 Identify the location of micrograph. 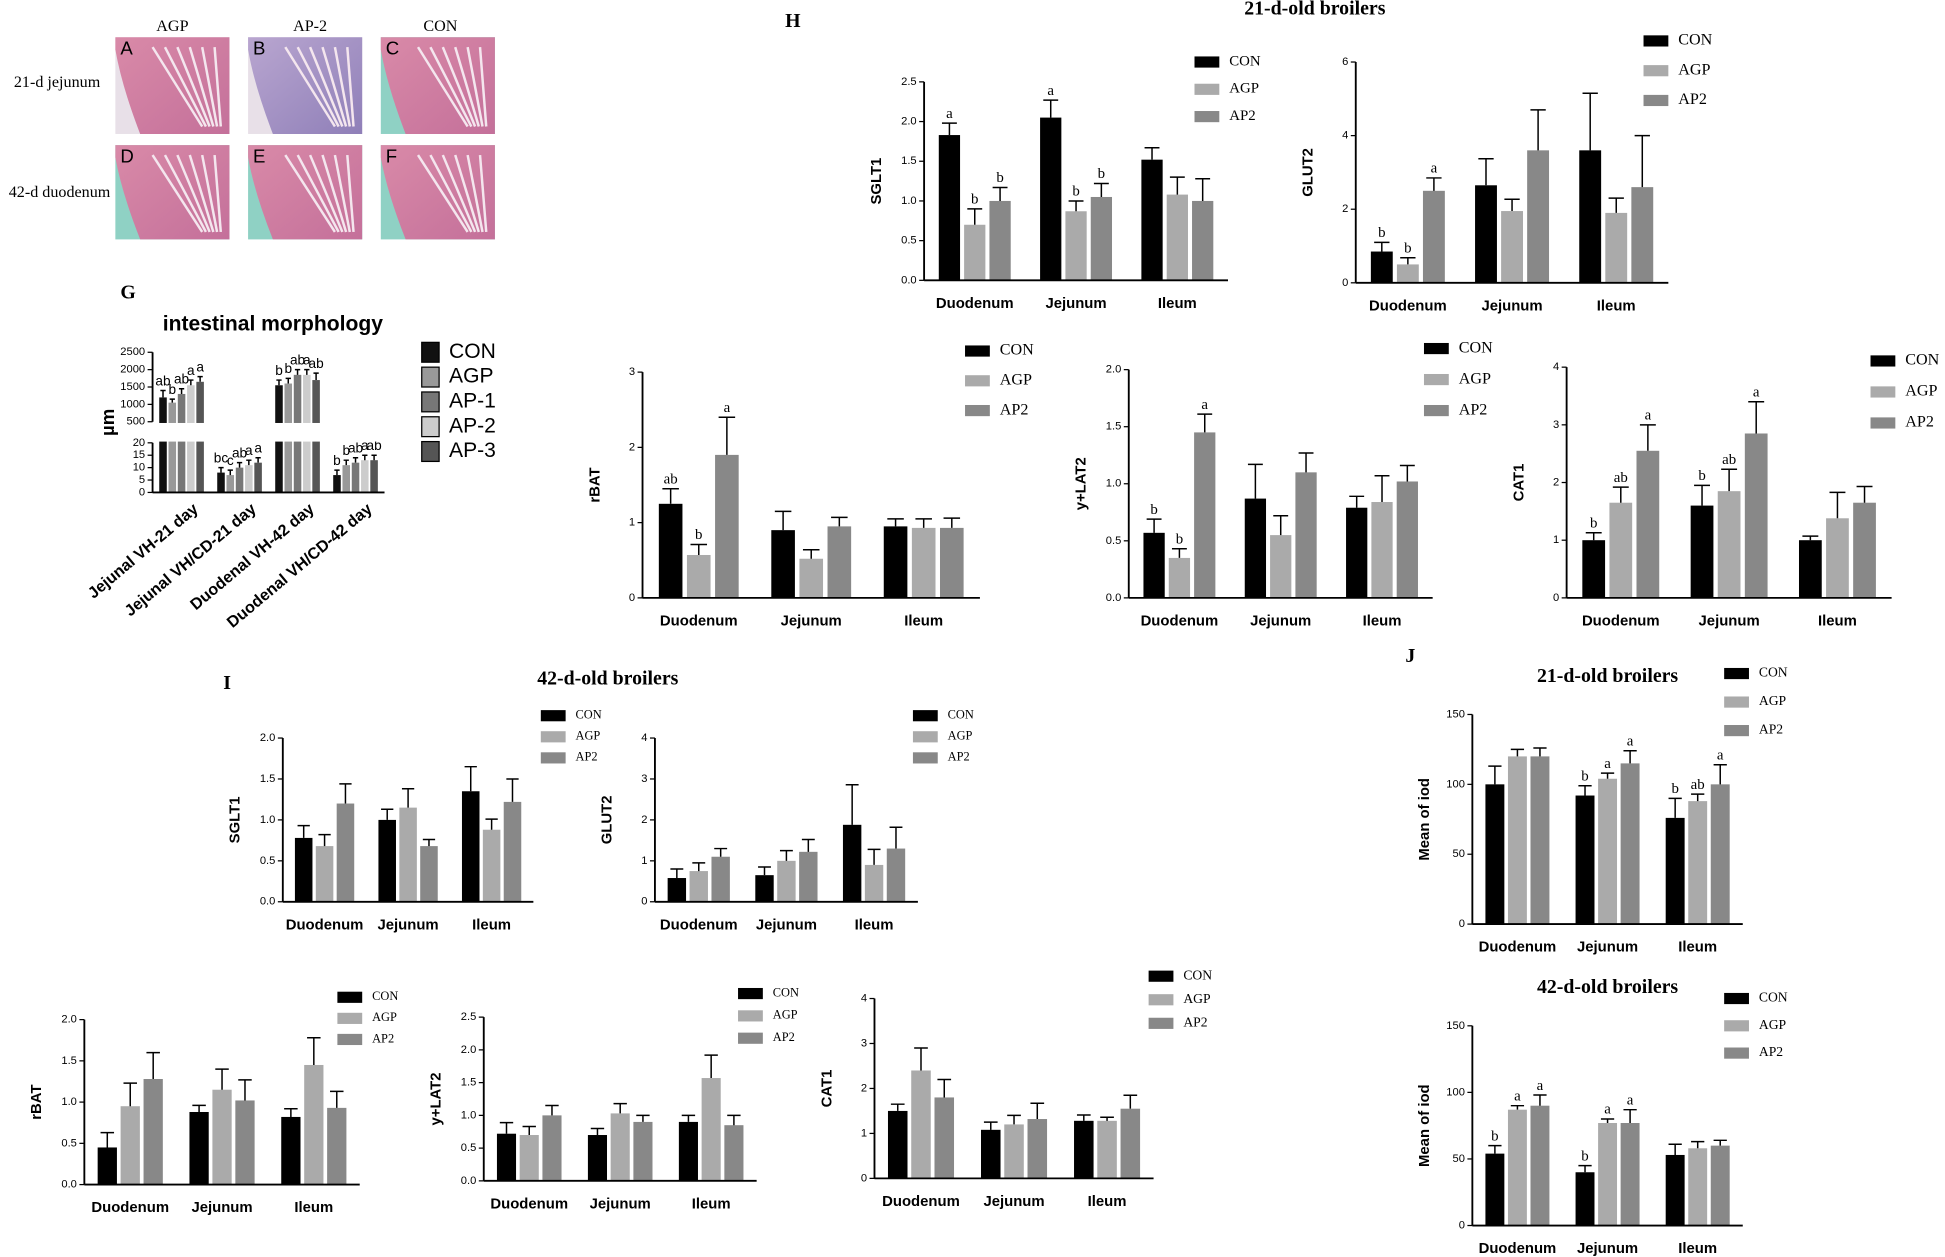
(305, 192).